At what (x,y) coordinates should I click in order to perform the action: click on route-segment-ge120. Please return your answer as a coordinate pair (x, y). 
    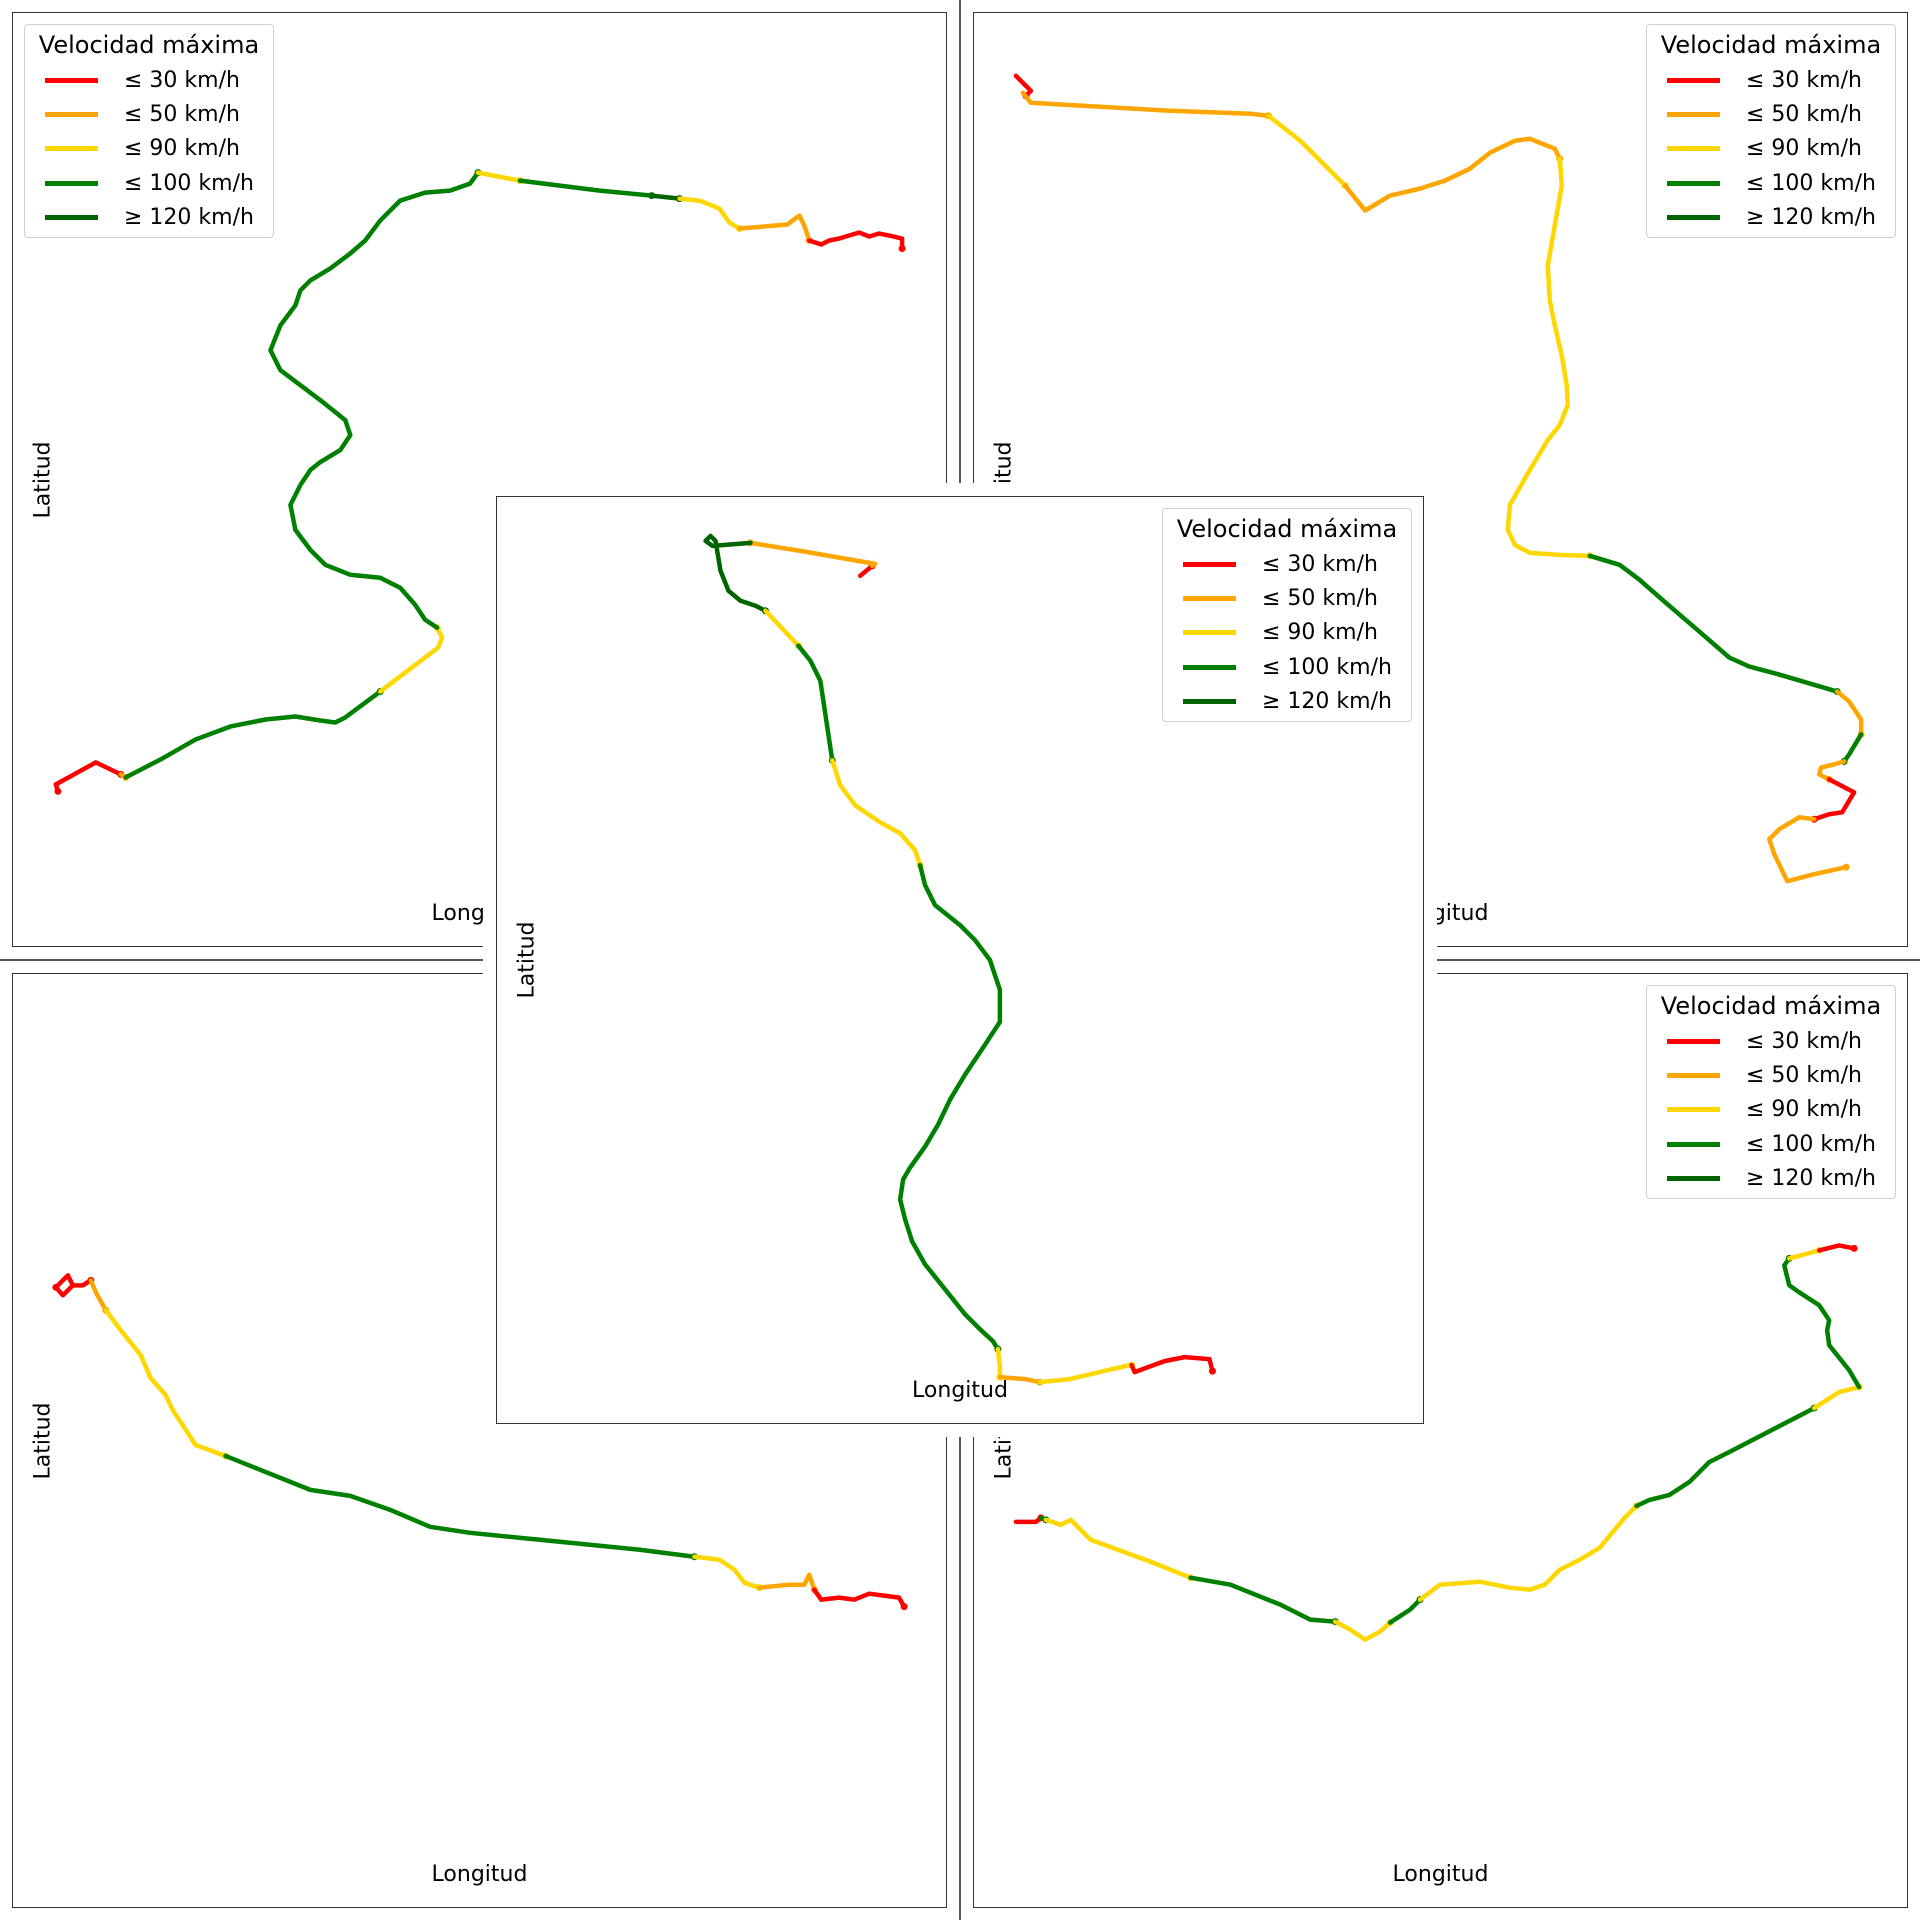
    Looking at the image, I should click on (665, 197).